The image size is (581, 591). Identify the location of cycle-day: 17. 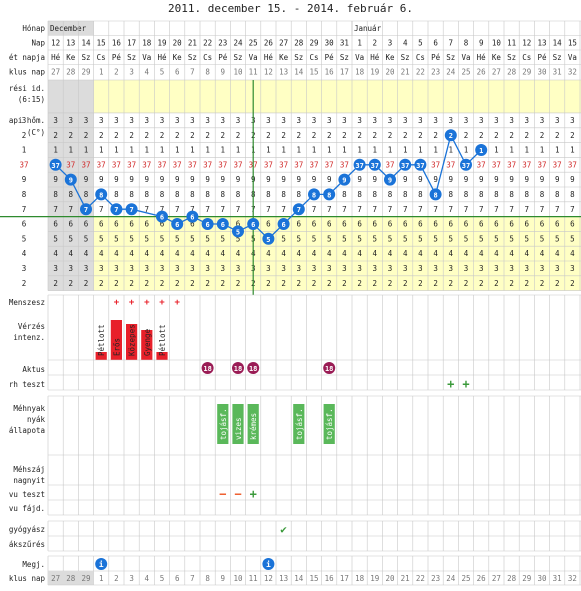
(344, 72).